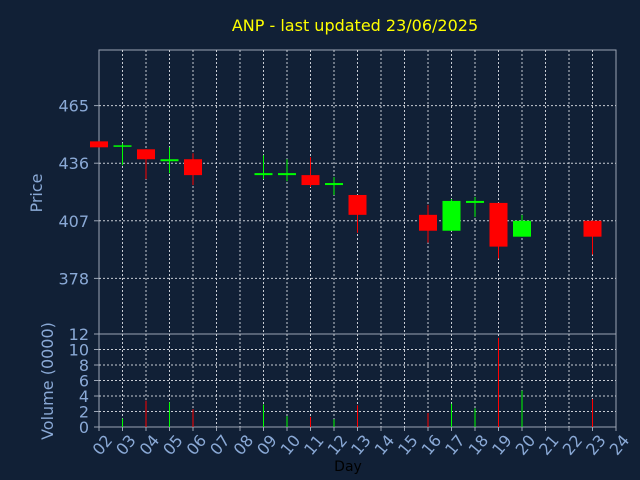  I want to click on volume-tick-label: 2, so click(84, 412).